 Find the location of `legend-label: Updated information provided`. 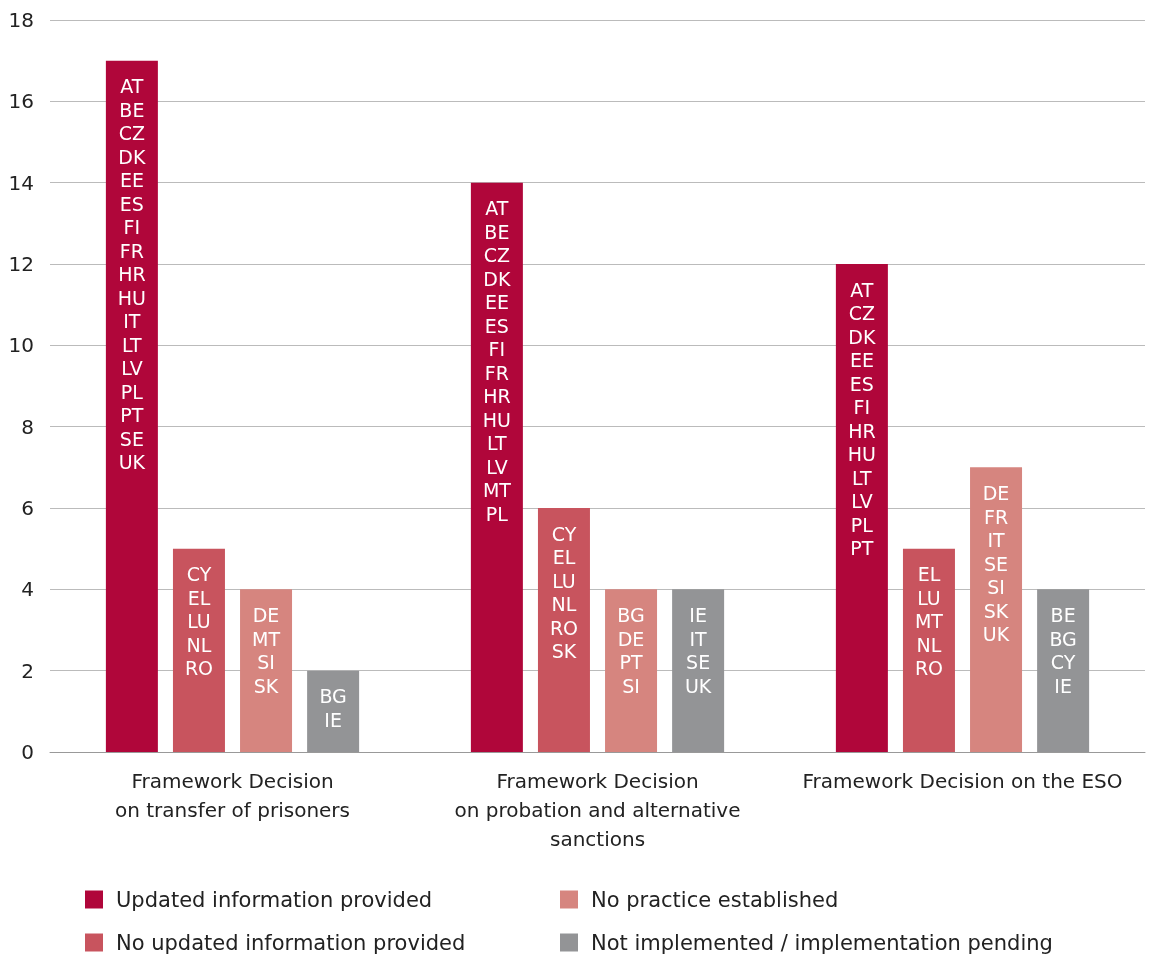

legend-label: Updated information provided is located at coordinates (274, 899).